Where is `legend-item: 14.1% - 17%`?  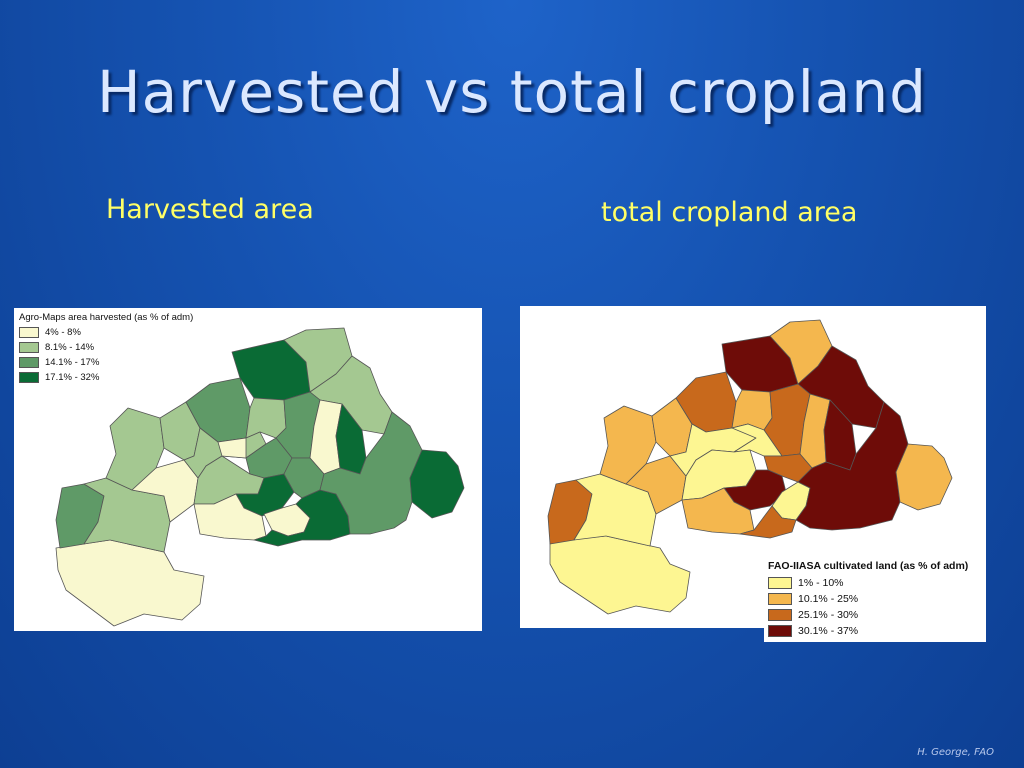
legend-item: 14.1% - 17% is located at coordinates (106, 362).